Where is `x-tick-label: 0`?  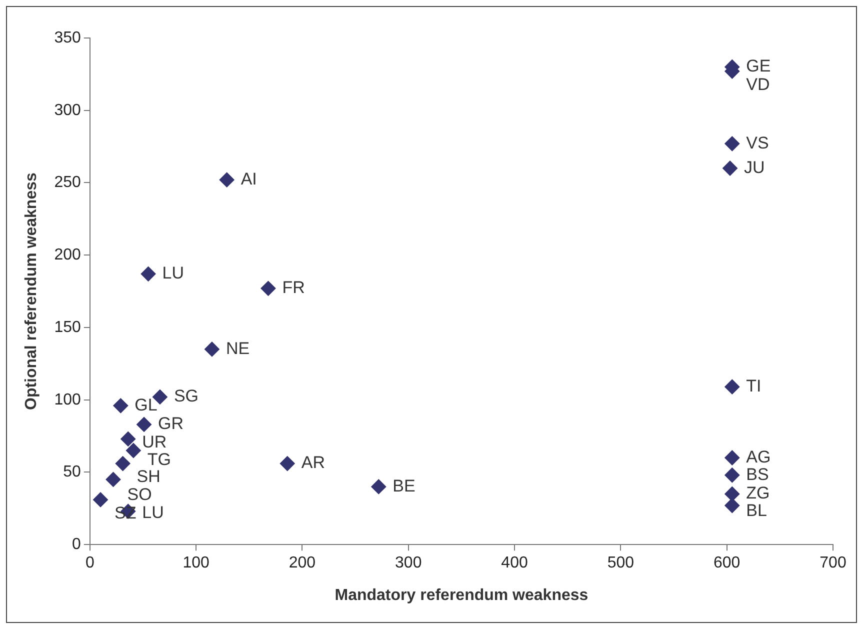
x-tick-label: 0 is located at coordinates (89, 563).